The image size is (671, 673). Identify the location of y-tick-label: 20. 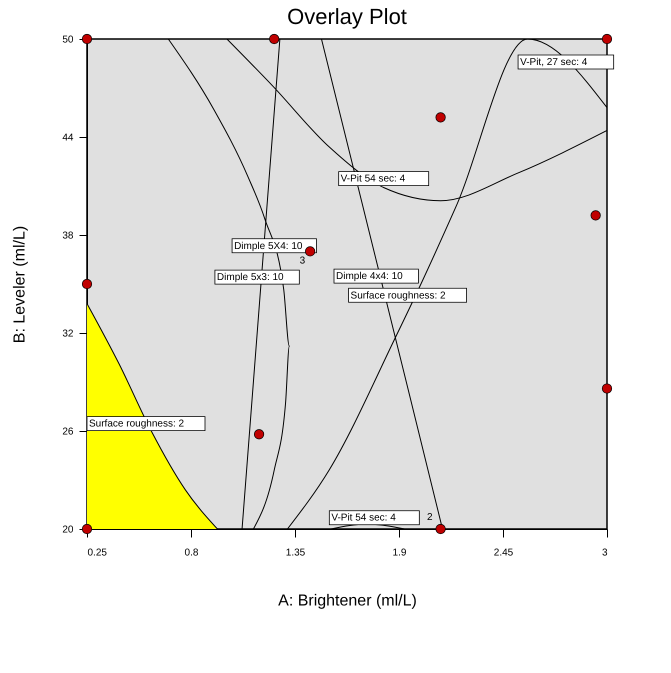
(68, 530).